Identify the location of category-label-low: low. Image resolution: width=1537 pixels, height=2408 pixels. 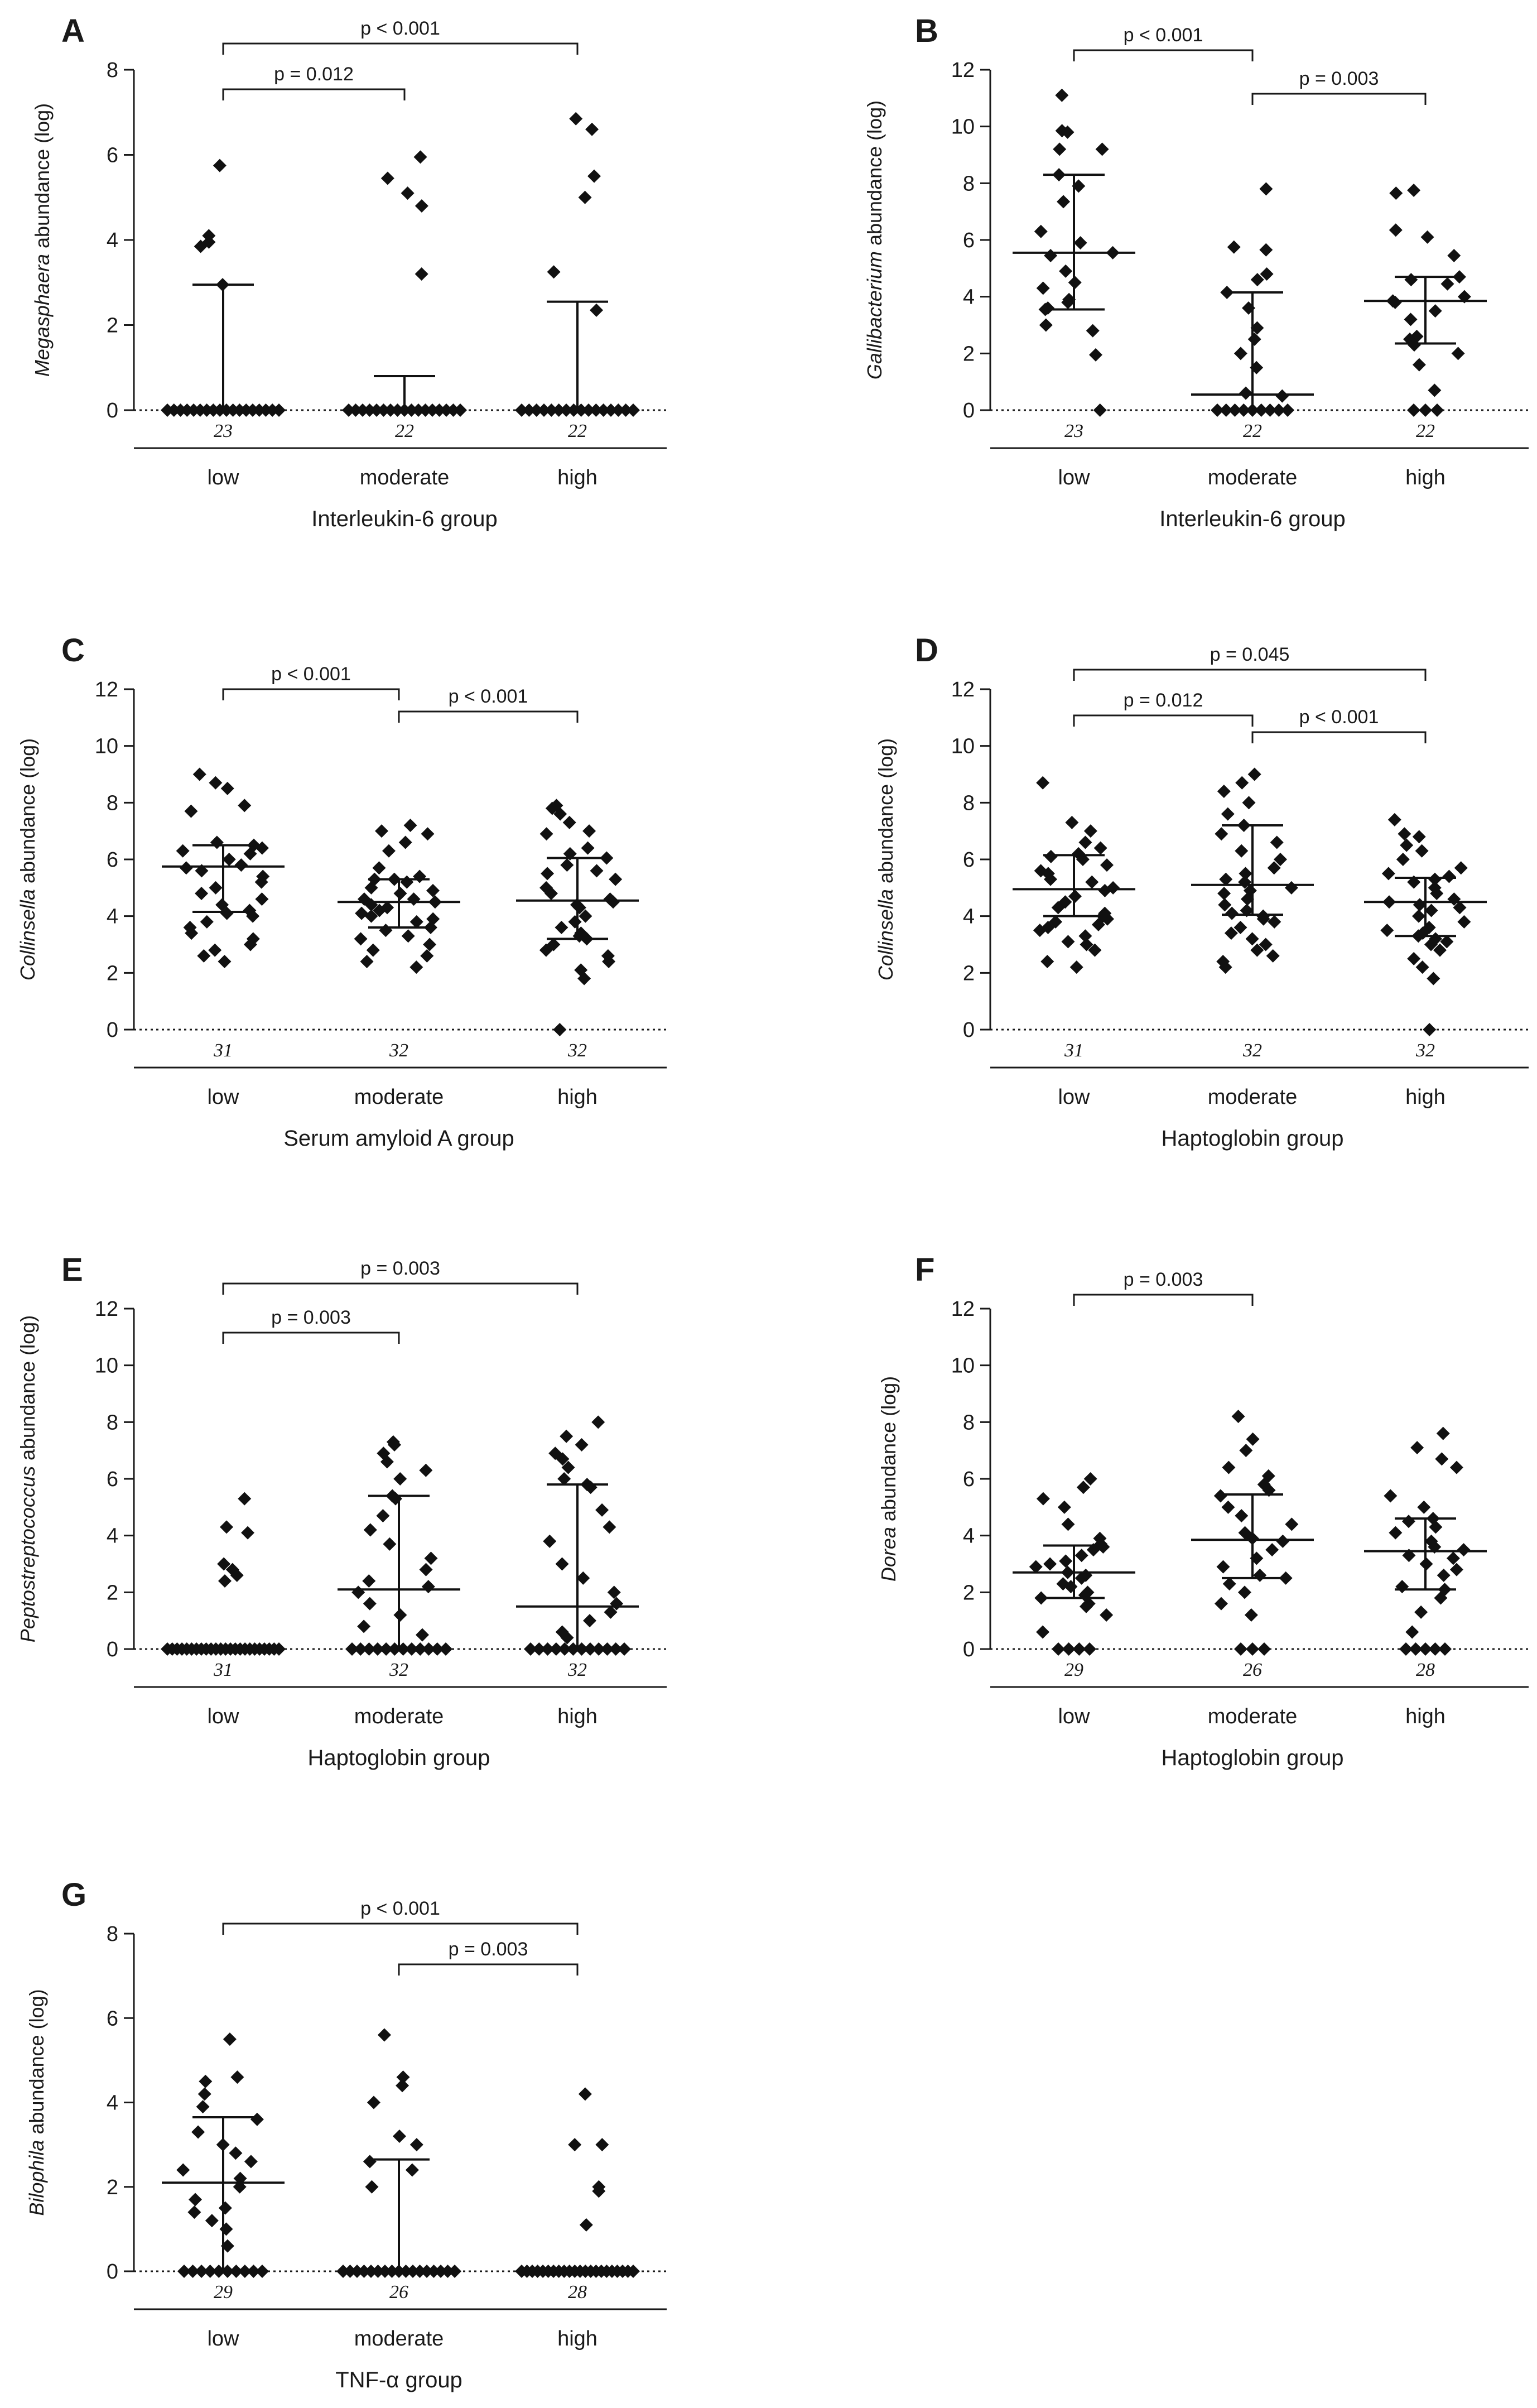
(1074, 1716).